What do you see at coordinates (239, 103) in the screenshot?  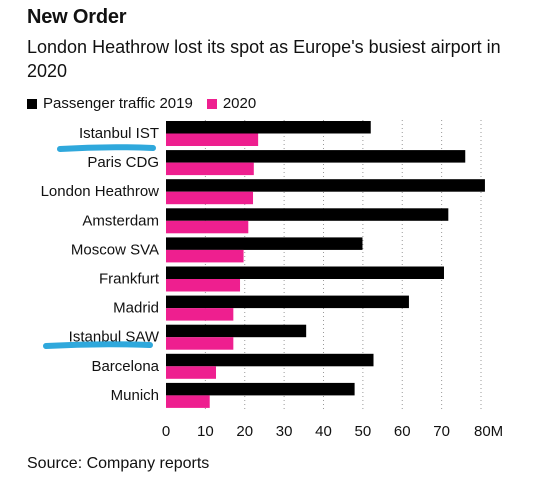 I see `legend-label-2020: 2020` at bounding box center [239, 103].